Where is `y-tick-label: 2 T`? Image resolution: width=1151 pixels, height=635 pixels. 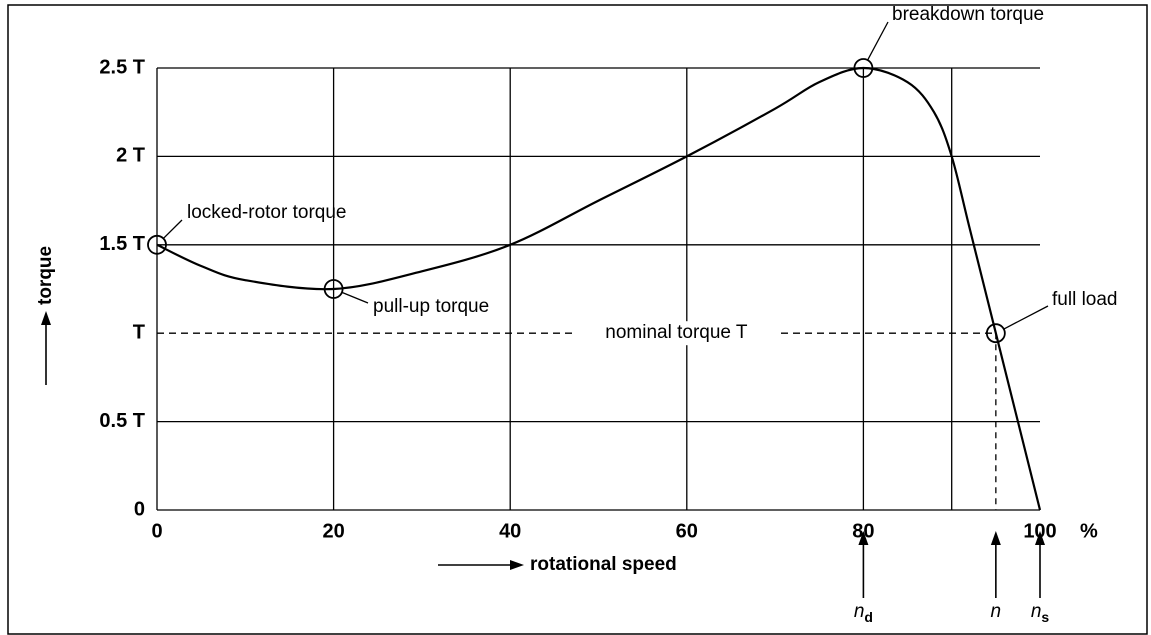 y-tick-label: 2 T is located at coordinates (130, 156).